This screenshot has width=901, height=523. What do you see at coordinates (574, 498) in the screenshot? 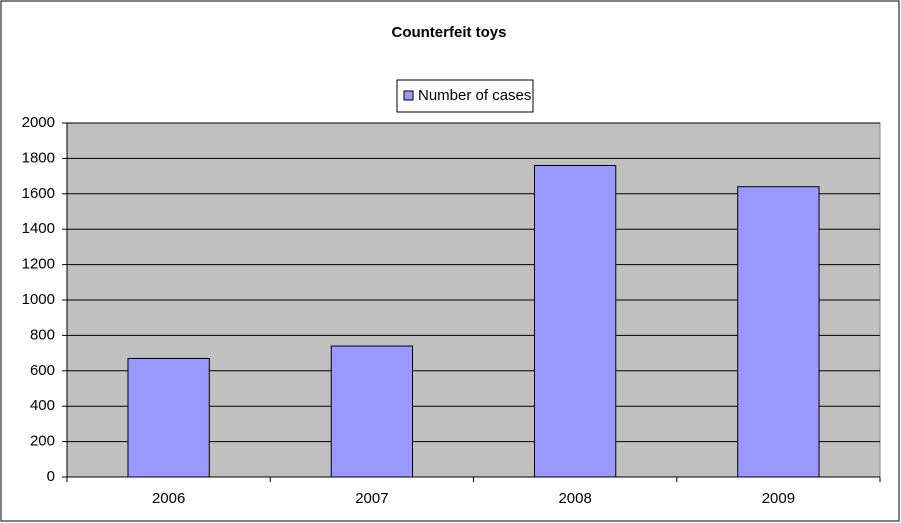
I see `x-tick-label: 2008` at bounding box center [574, 498].